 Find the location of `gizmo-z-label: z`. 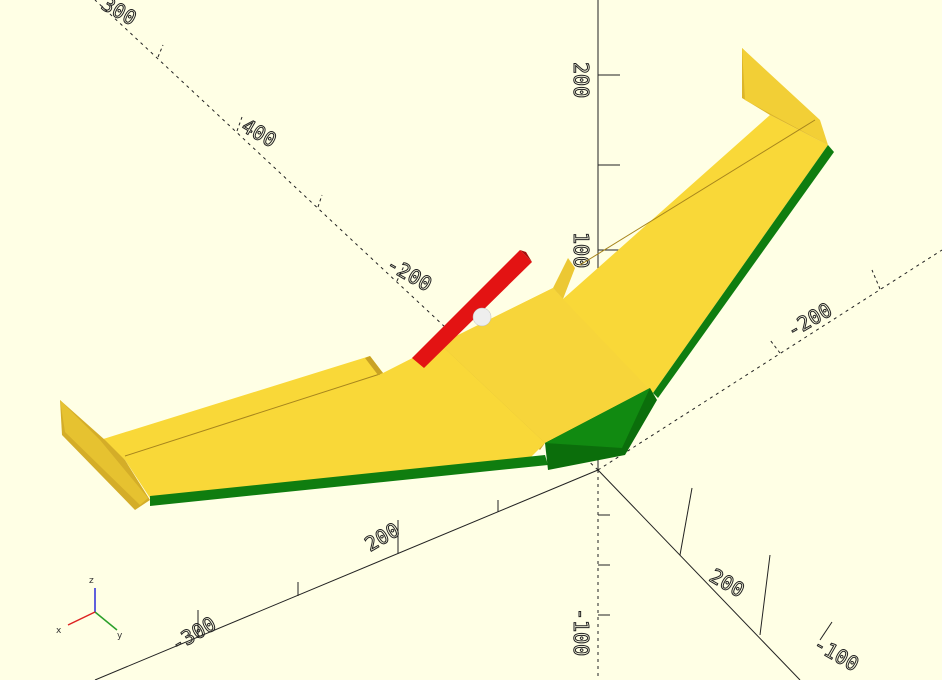

gizmo-z-label: z is located at coordinates (91, 581).